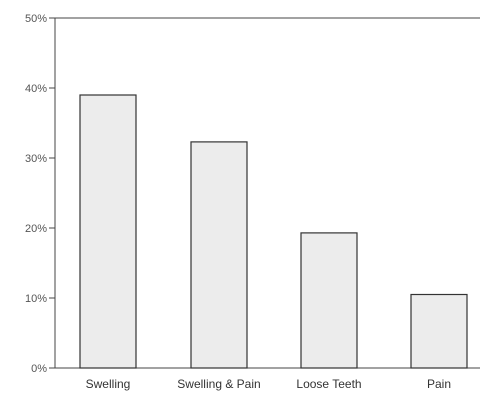  What do you see at coordinates (268, 384) in the screenshot?
I see `x-axis-labels: Swelling Swelling & Pain Loose Teeth Pain` at bounding box center [268, 384].